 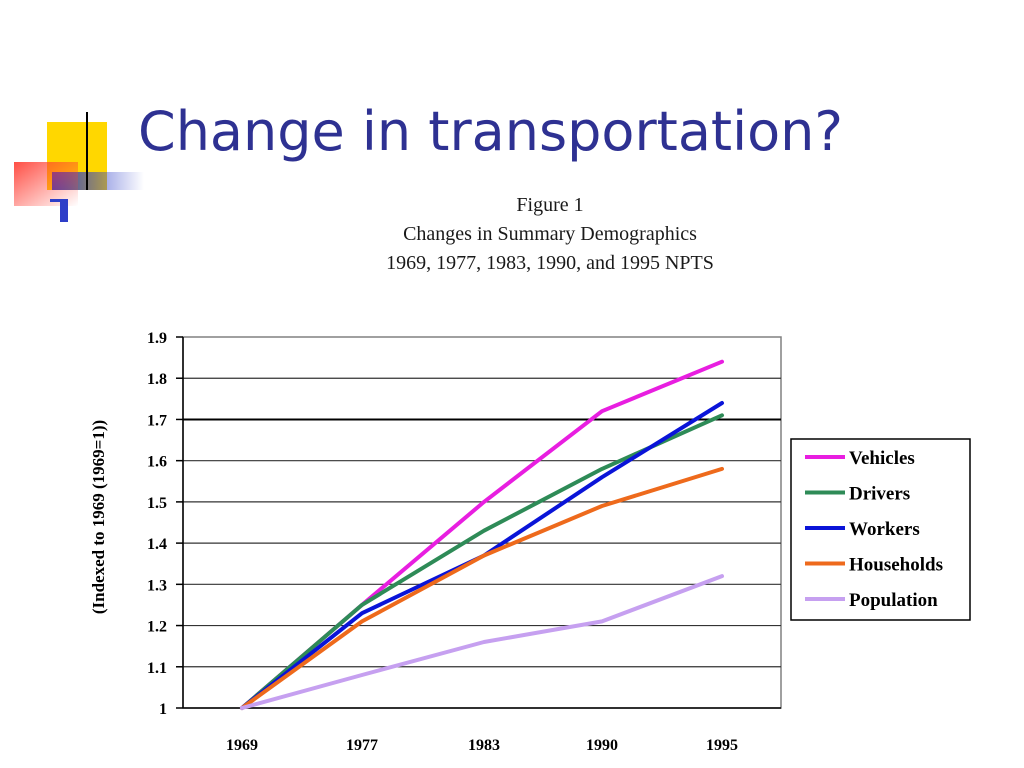 I want to click on legend-label-vehicles: Vehicles, so click(x=882, y=458).